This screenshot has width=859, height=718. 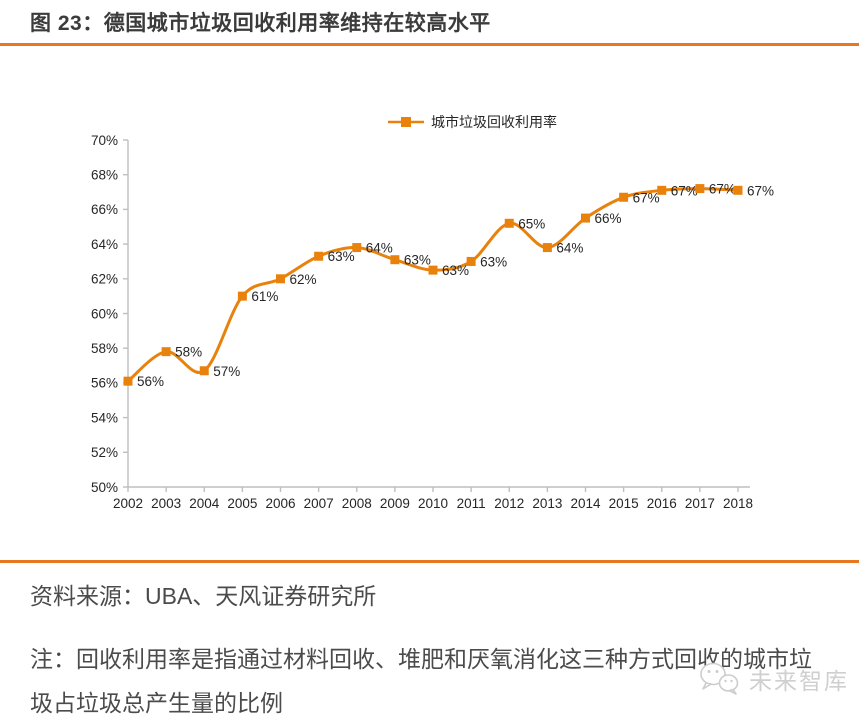 I want to click on x-axis-tick-label: 2004, so click(x=204, y=503).